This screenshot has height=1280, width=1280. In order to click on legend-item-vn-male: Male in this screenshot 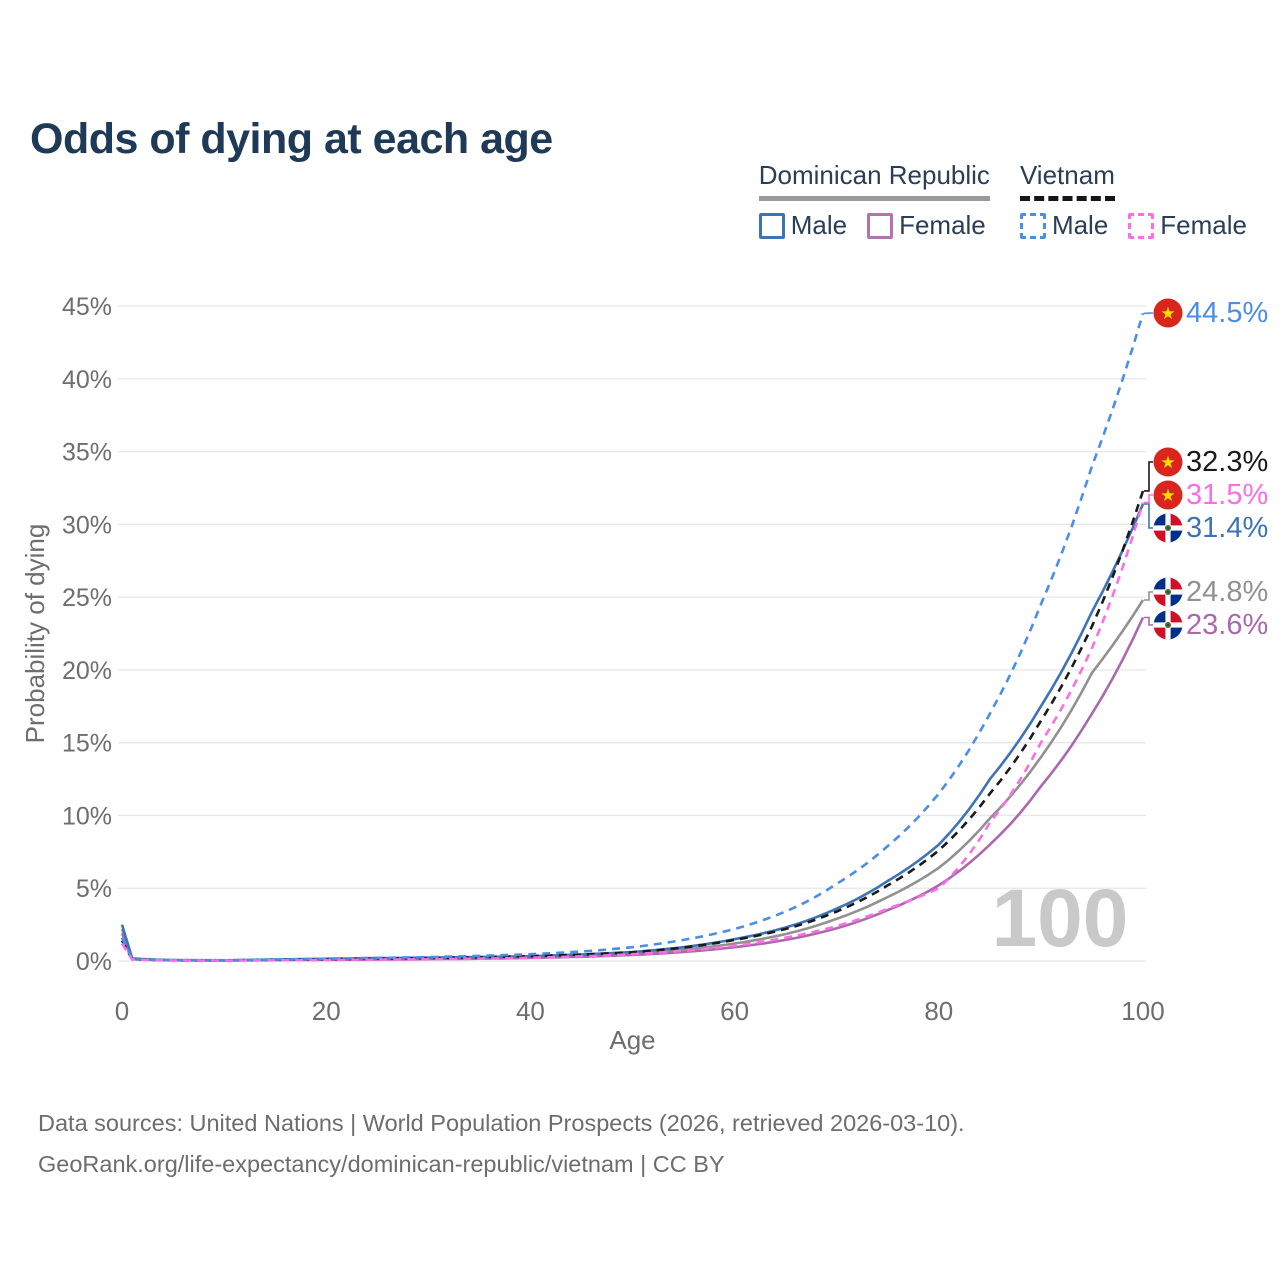, I will do `click(1064, 225)`.